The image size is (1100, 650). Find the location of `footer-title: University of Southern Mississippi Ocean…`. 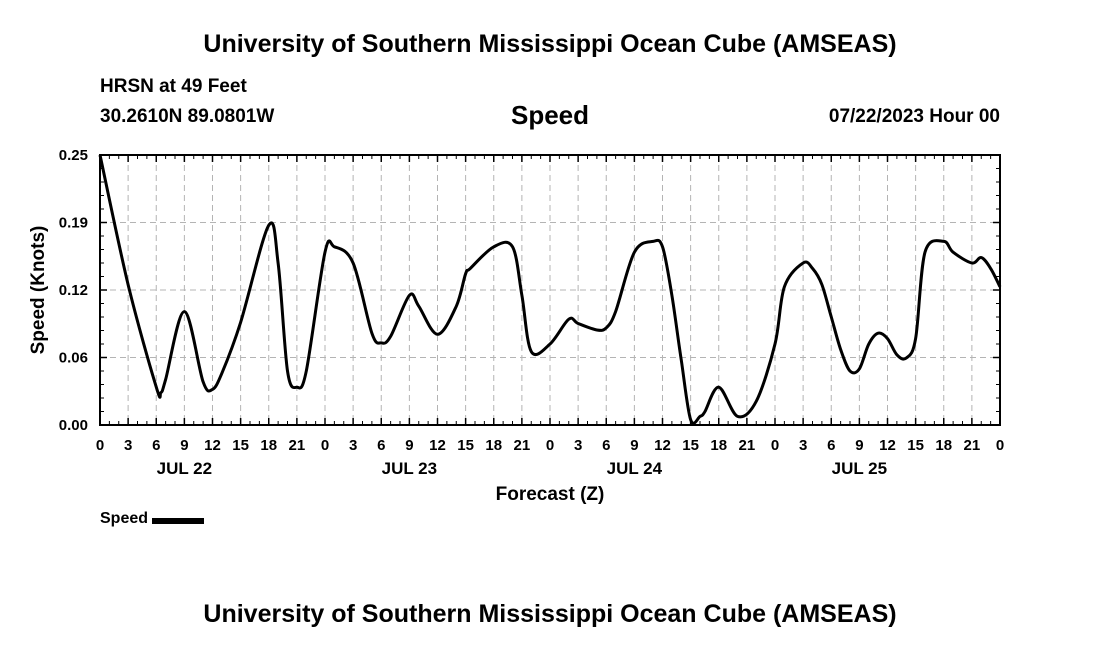

footer-title: University of Southern Mississippi Ocean… is located at coordinates (550, 614).